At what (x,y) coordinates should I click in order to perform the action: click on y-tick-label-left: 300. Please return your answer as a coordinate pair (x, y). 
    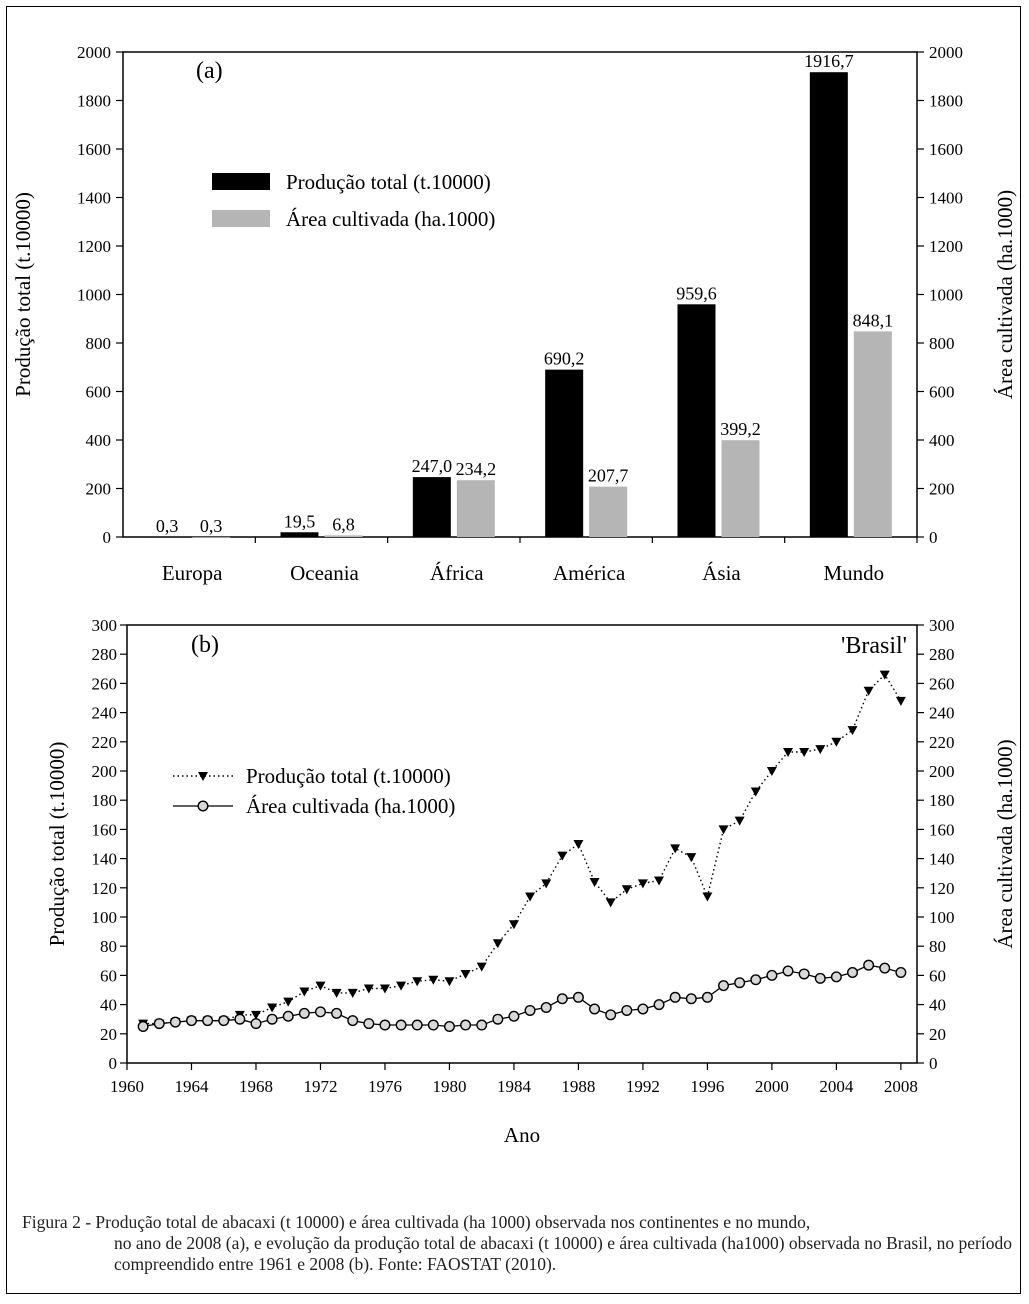
    Looking at the image, I should click on (105, 625).